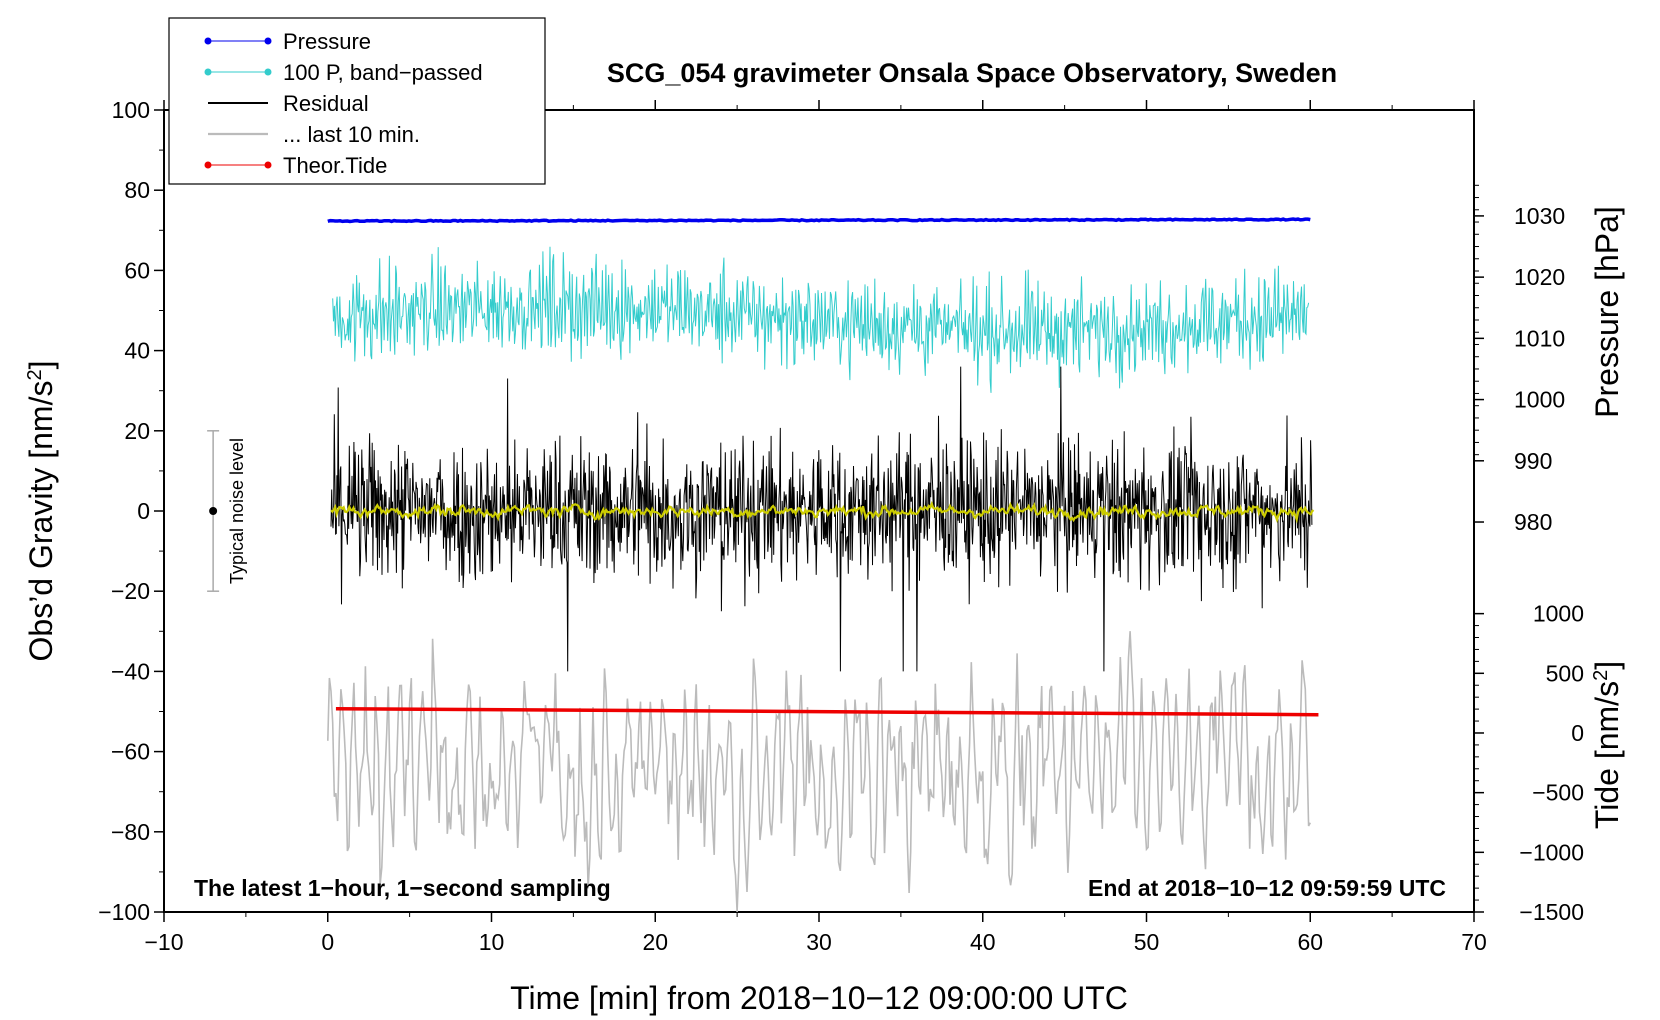 The width and height of the screenshot is (1660, 1020). What do you see at coordinates (163, 942) in the screenshot?
I see `x-tick-label: −10` at bounding box center [163, 942].